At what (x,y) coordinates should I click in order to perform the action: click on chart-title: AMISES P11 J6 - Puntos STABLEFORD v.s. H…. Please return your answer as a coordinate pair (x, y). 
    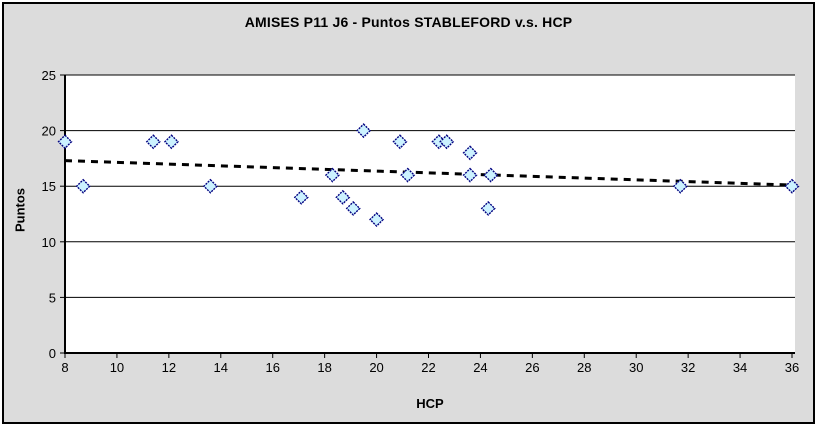
    Looking at the image, I should click on (408, 22).